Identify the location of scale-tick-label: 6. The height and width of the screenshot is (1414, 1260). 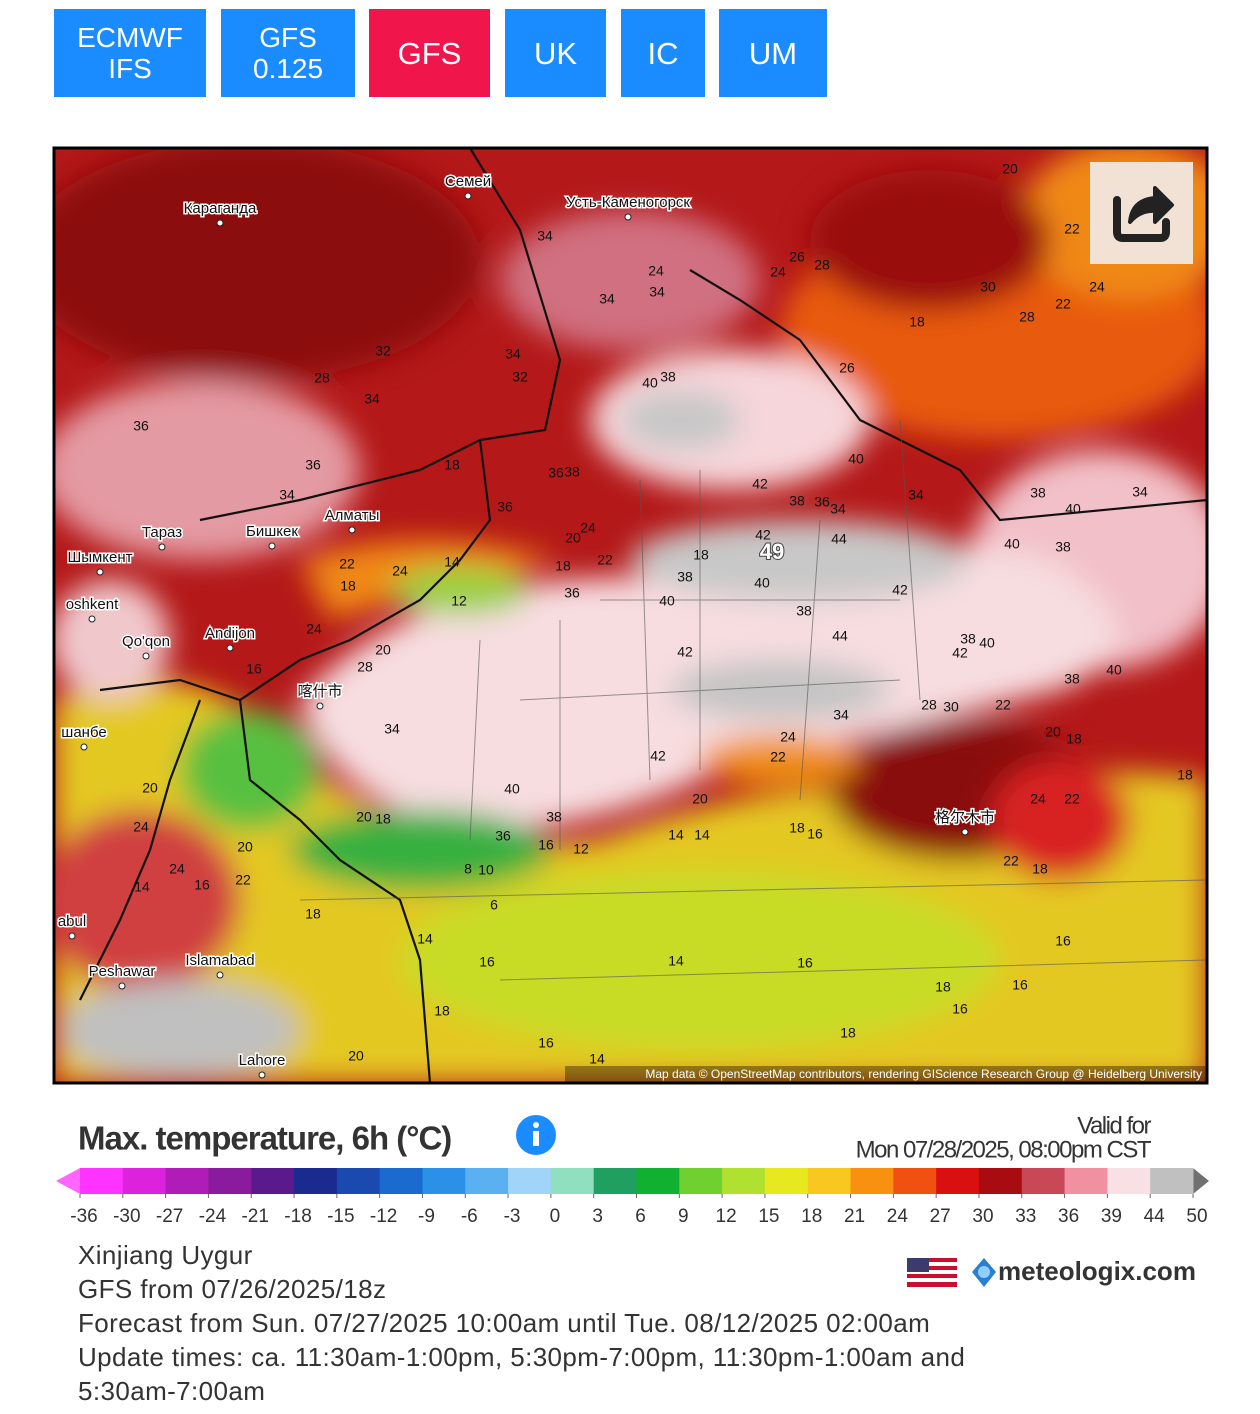
(640, 1216).